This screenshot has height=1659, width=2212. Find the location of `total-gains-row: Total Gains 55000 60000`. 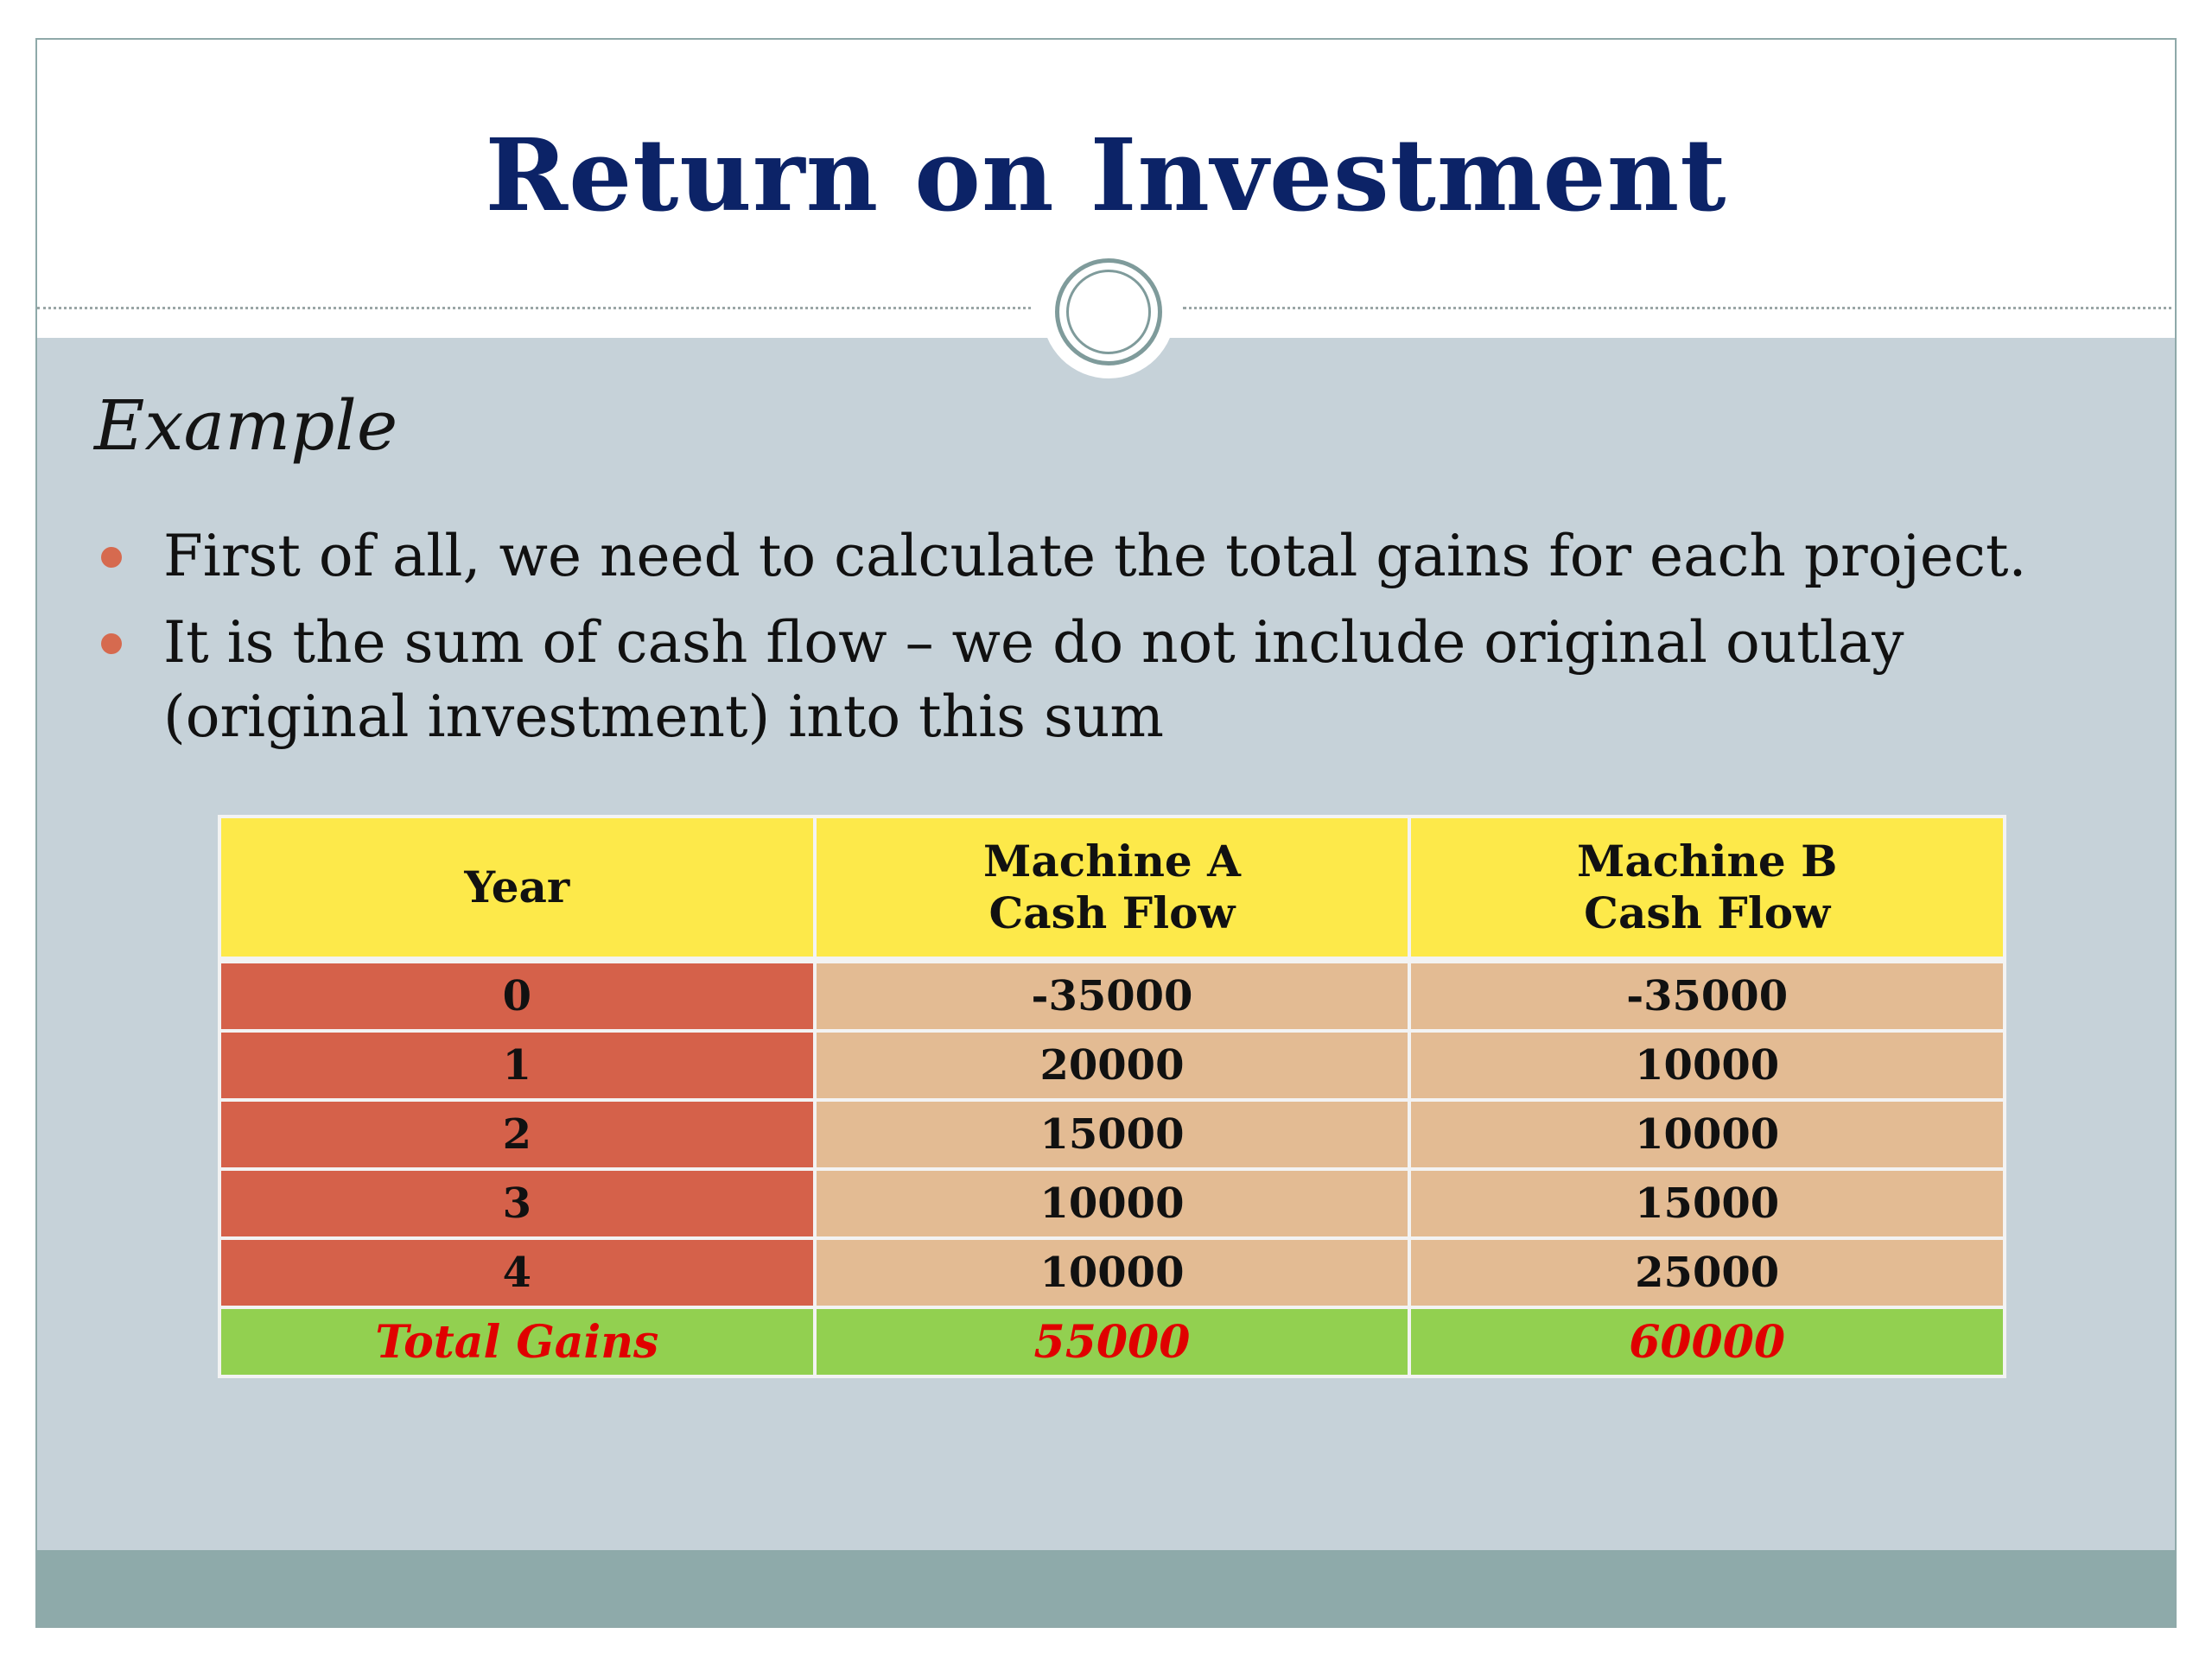

total-gains-row: Total Gains 55000 60000 is located at coordinates (1112, 1342).